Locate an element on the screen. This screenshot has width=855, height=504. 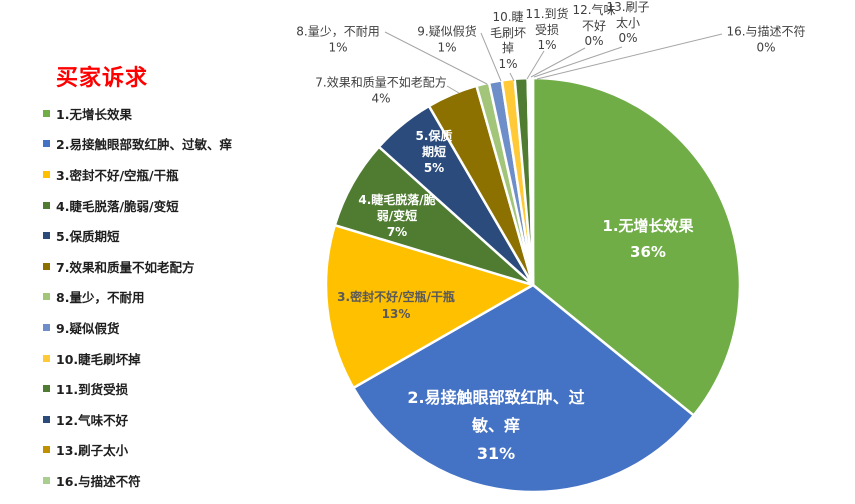
legend-item-label: 2.易接触眼部致红肿、过敏、痒 is located at coordinates (144, 145).